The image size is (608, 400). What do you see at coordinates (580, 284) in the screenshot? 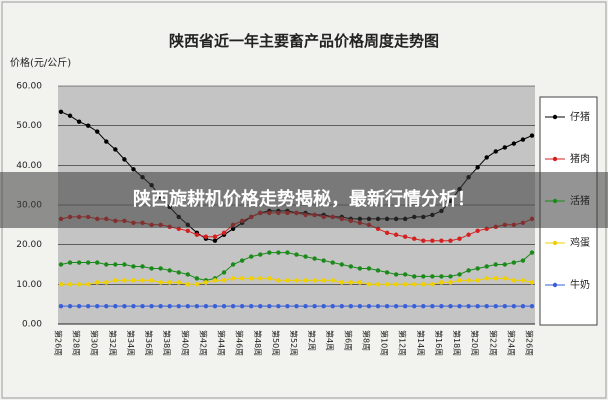
I see `legend-label: 牛奶` at bounding box center [580, 284].